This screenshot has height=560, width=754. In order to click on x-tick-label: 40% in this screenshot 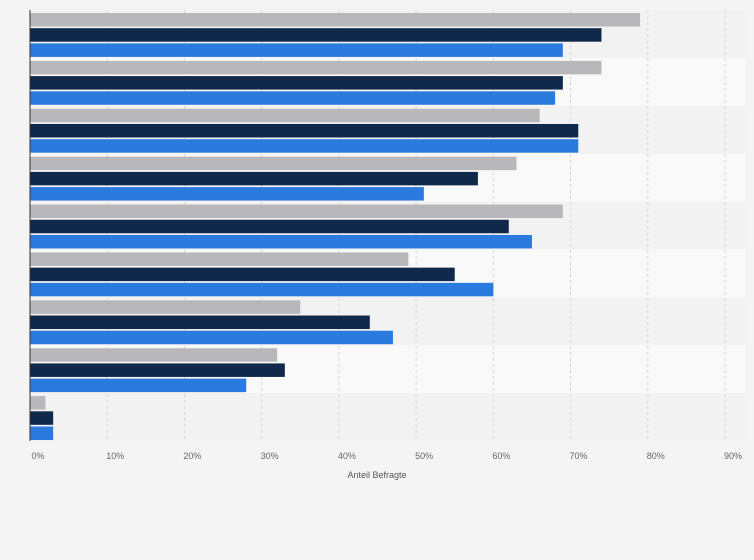, I will do `click(347, 456)`.